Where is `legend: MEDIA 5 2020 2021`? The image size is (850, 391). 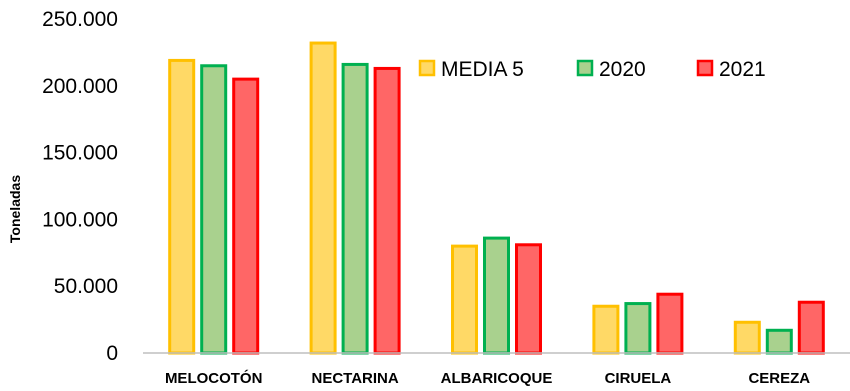
legend: MEDIA 5 2020 2021 is located at coordinates (592, 69).